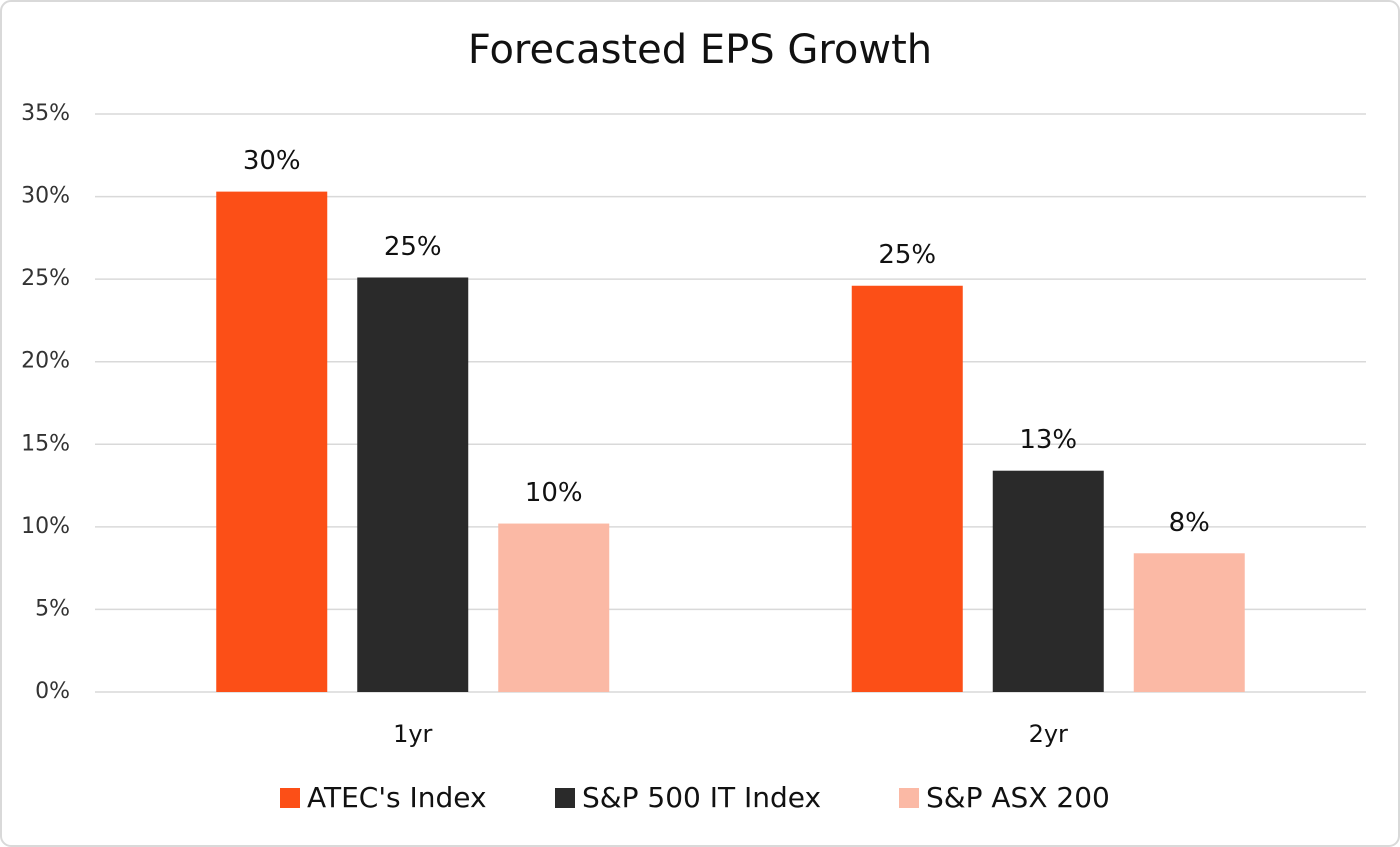  I want to click on data-label: 13%, so click(1048, 440).